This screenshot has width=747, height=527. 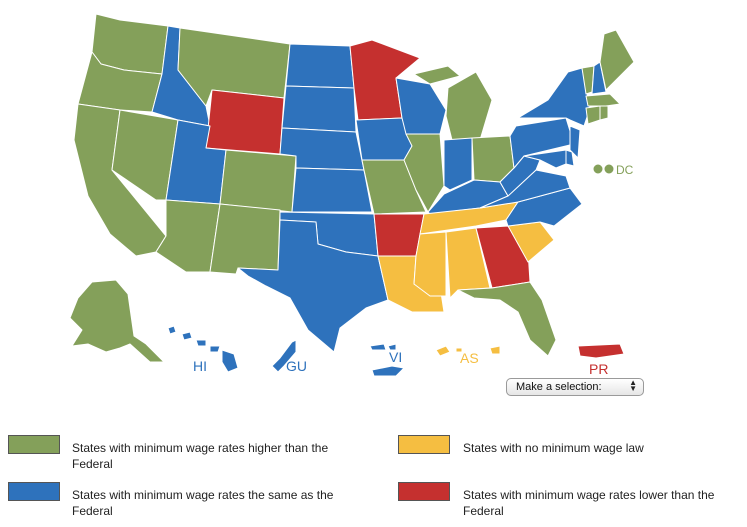 What do you see at coordinates (34, 444) in the screenshot?
I see `legend-swatch-higher` at bounding box center [34, 444].